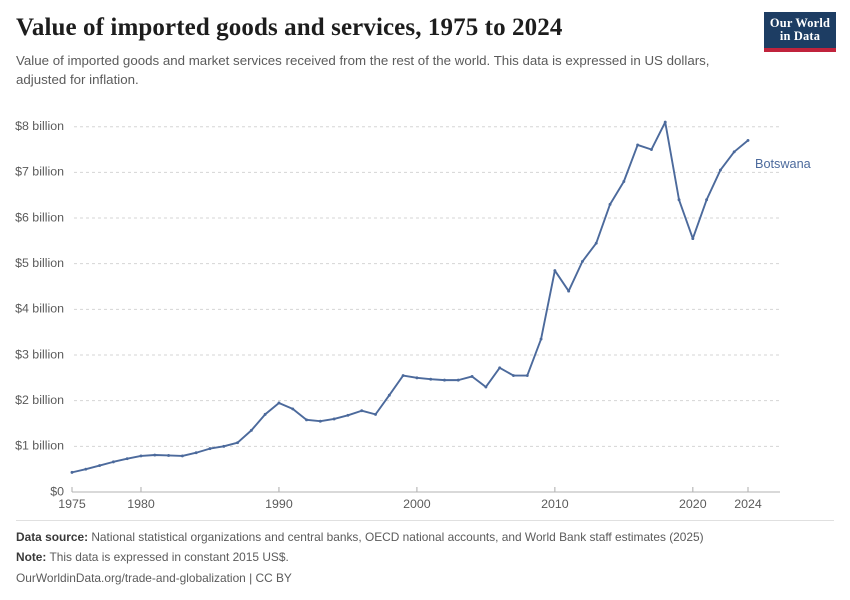 The height and width of the screenshot is (600, 850). Describe the element at coordinates (800, 36) in the screenshot. I see `logo-line-2: in Data` at that location.